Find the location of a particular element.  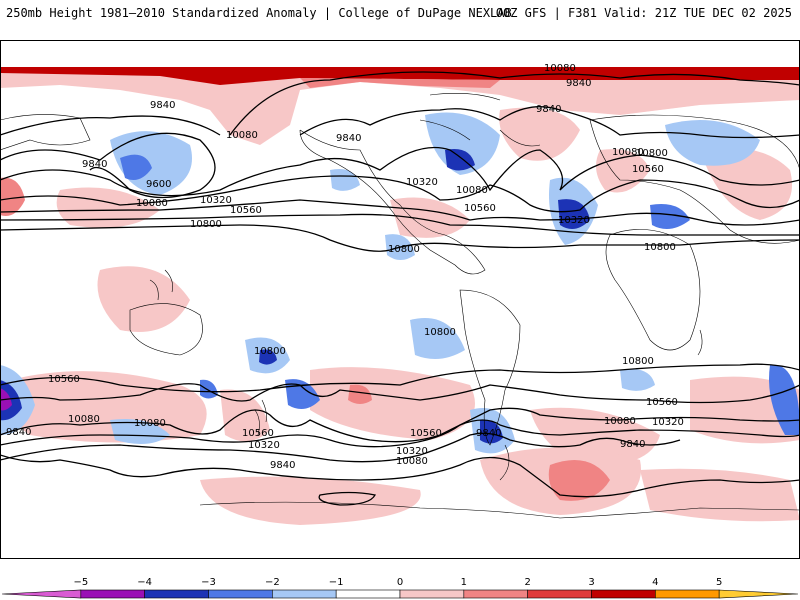

colorbar-tick-label: −1 is located at coordinates (336, 582).